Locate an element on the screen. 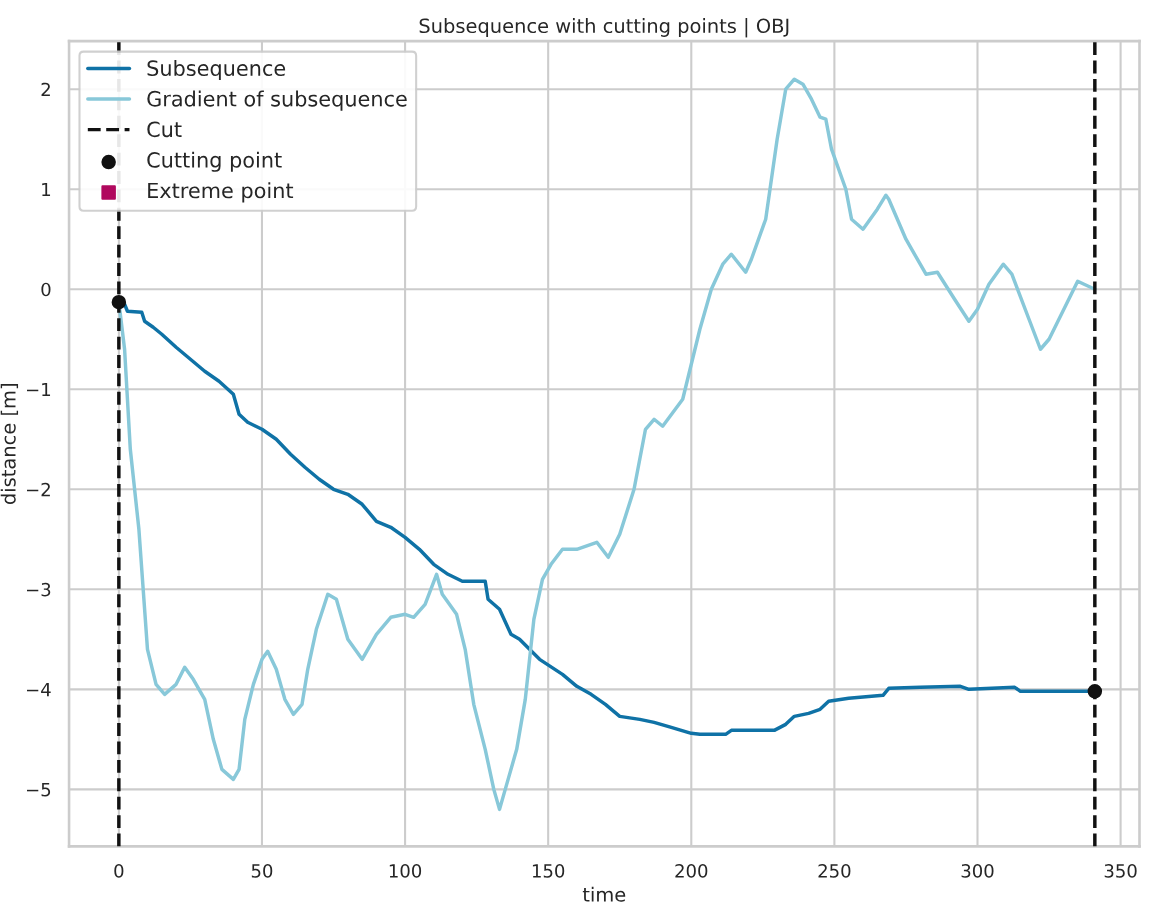 Image resolution: width=1151 pixels, height=915 pixels. legend-label: Gradient of subsequence is located at coordinates (277, 100).